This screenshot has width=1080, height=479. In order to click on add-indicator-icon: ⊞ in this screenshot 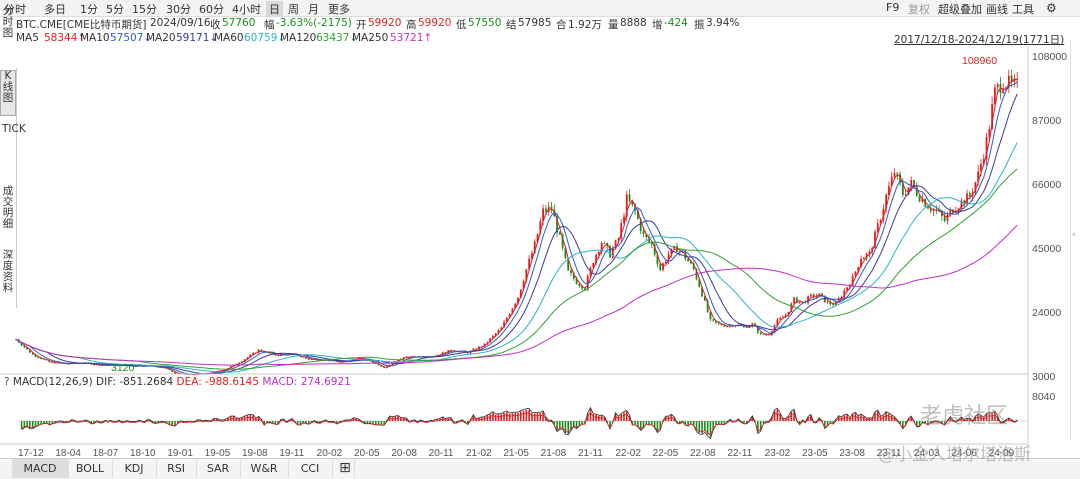, I will do `click(345, 468)`.